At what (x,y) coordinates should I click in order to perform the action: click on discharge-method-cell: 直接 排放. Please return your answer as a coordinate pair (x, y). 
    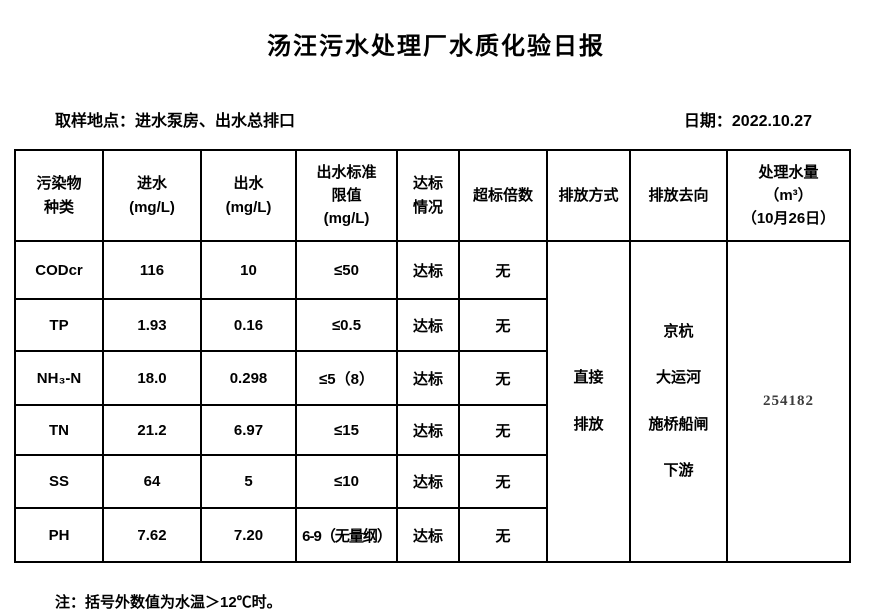
    Looking at the image, I should click on (588, 401).